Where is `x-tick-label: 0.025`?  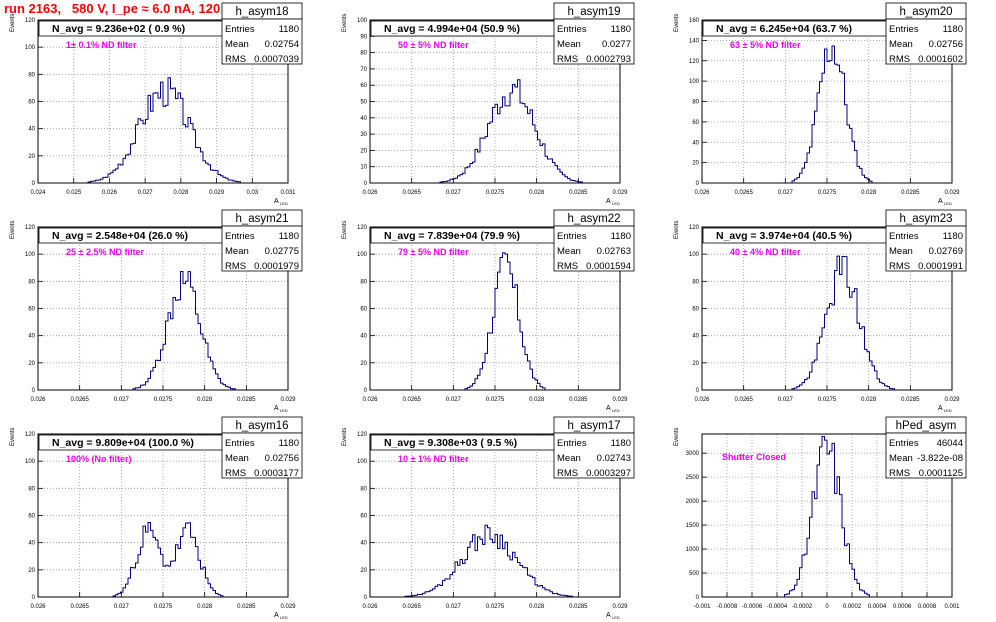 x-tick-label: 0.025 is located at coordinates (74, 193).